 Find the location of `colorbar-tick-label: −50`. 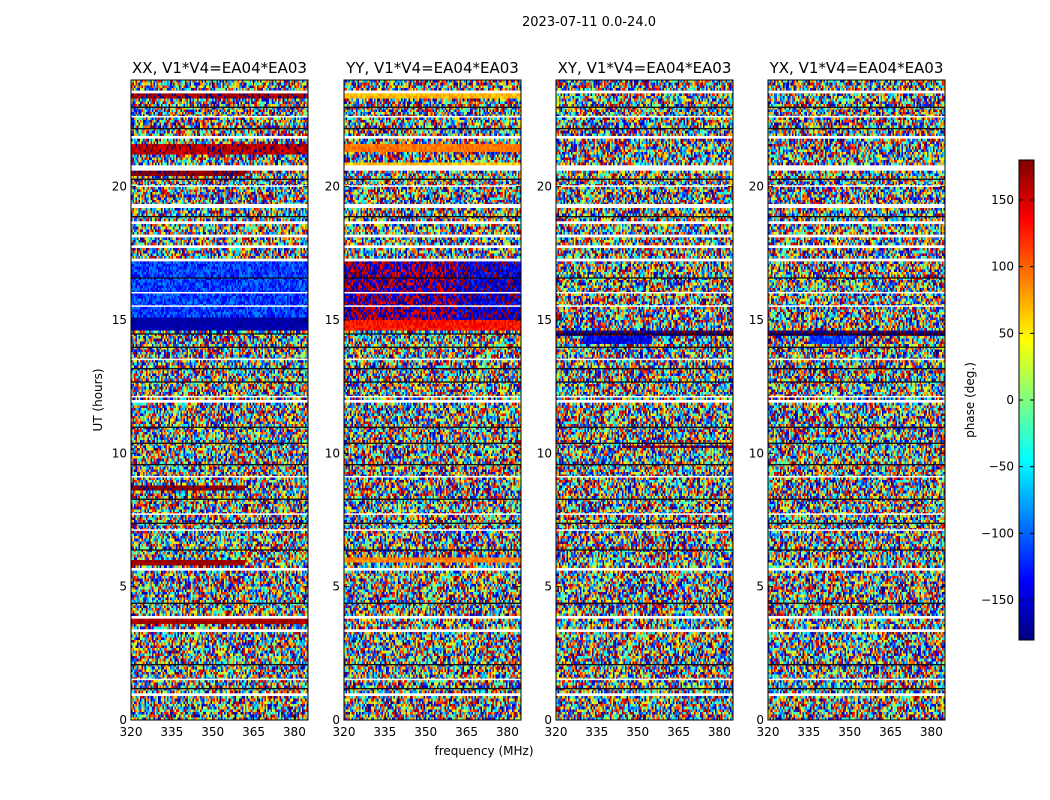

colorbar-tick-label: −50 is located at coordinates (1001, 467).